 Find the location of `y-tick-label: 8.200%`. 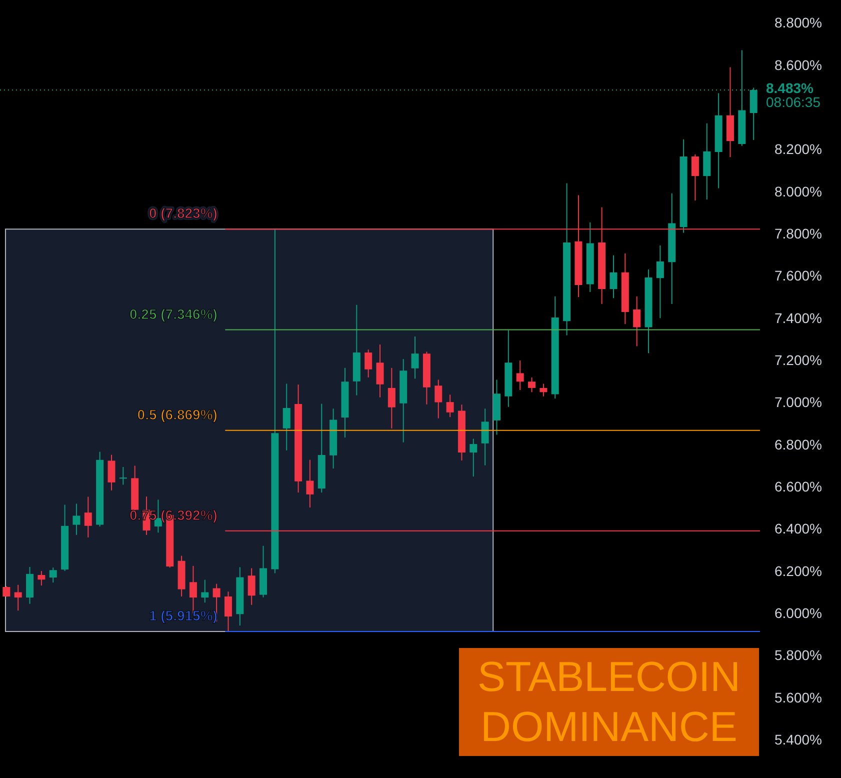

y-tick-label: 8.200% is located at coordinates (798, 149).